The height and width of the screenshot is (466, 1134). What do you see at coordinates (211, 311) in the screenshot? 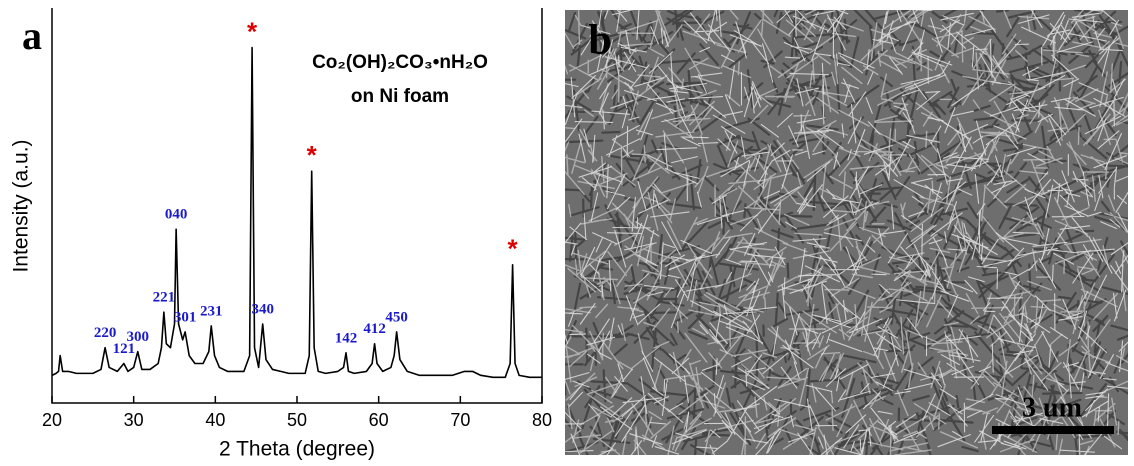
I see `peak-label: 231` at bounding box center [211, 311].